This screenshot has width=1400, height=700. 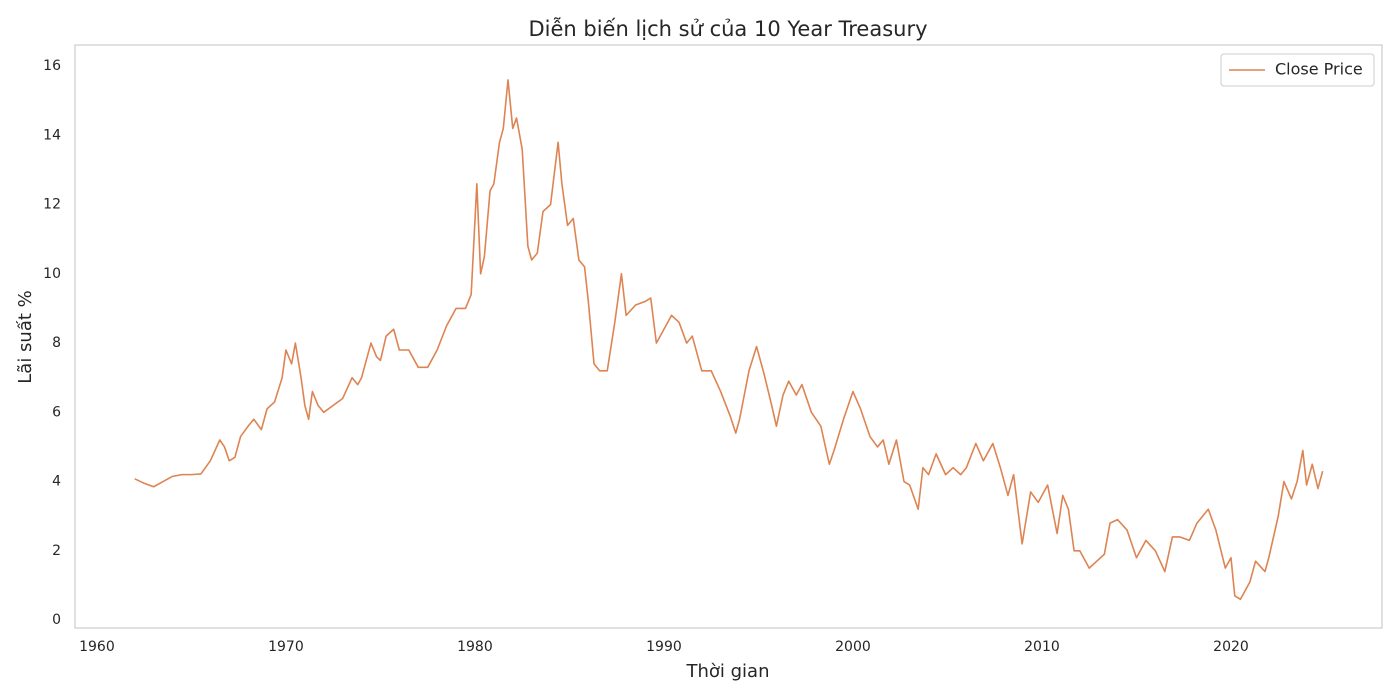 I want to click on chart-title: Diễn biến lịch sử của 10 Year Treasury, so click(x=727, y=28).